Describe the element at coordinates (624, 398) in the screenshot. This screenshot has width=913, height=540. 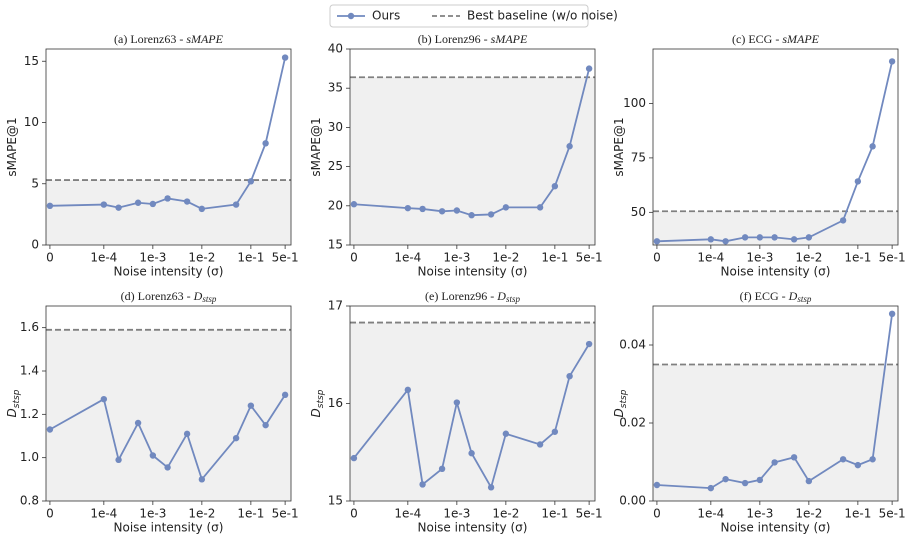
I see `y-label-sub: stsp` at that location.